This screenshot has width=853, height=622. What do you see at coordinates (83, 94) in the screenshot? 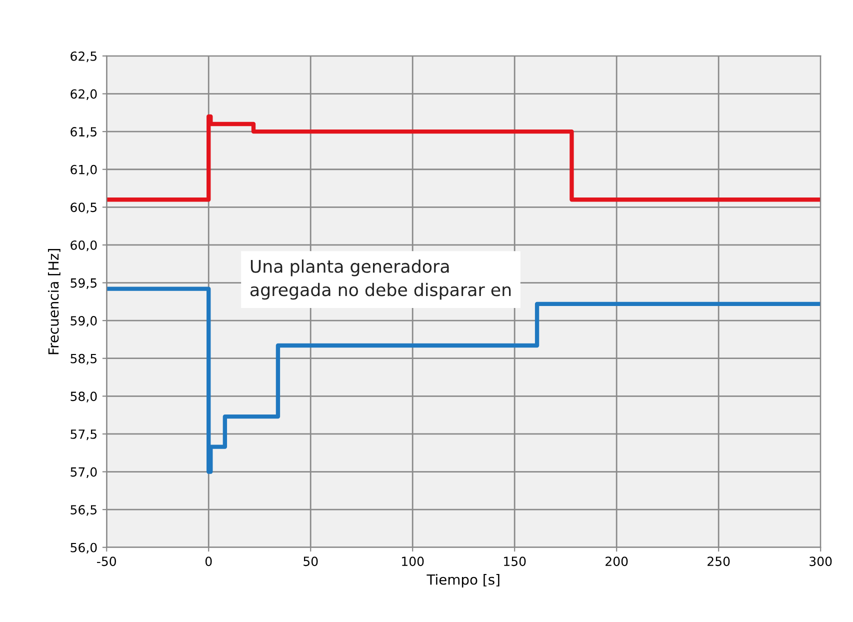
I see `y-tick-label: 62,0` at bounding box center [83, 94].